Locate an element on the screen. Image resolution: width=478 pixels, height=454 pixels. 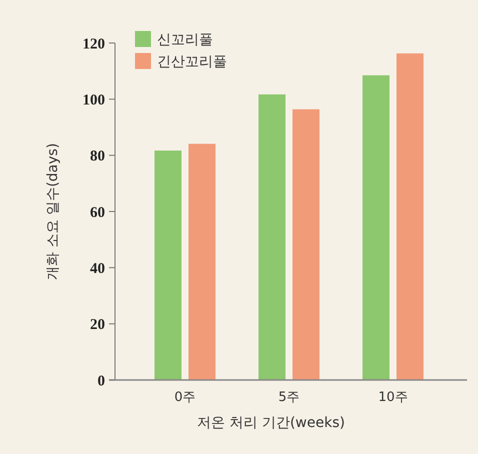
x-axis-title: 저온 처리 기간(weeks) is located at coordinates (271, 423).